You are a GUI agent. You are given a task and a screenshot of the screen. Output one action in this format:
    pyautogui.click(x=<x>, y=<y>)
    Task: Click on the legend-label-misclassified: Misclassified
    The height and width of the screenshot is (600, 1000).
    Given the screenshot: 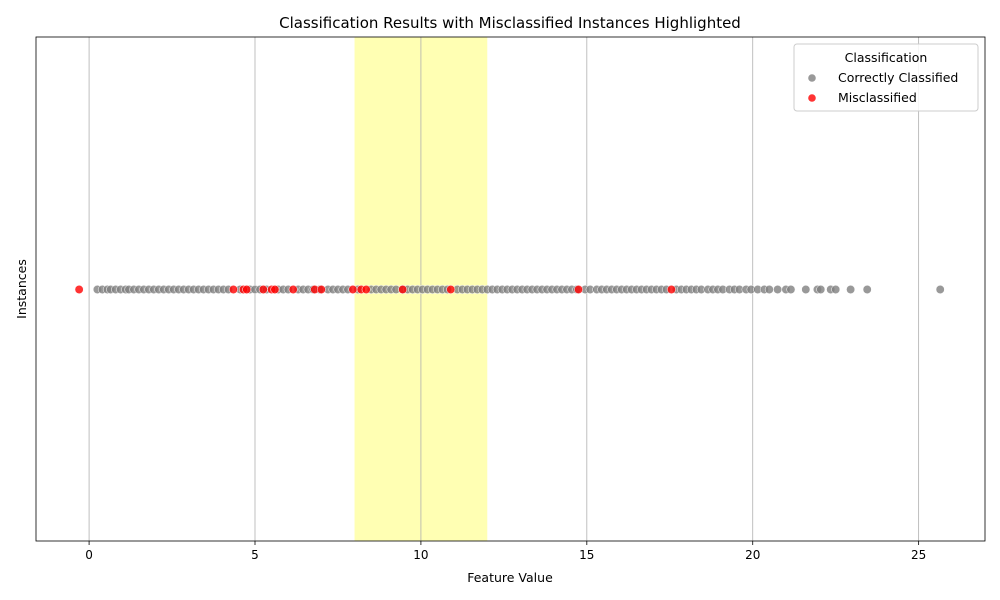 What is the action you would take?
    pyautogui.click(x=877, y=97)
    